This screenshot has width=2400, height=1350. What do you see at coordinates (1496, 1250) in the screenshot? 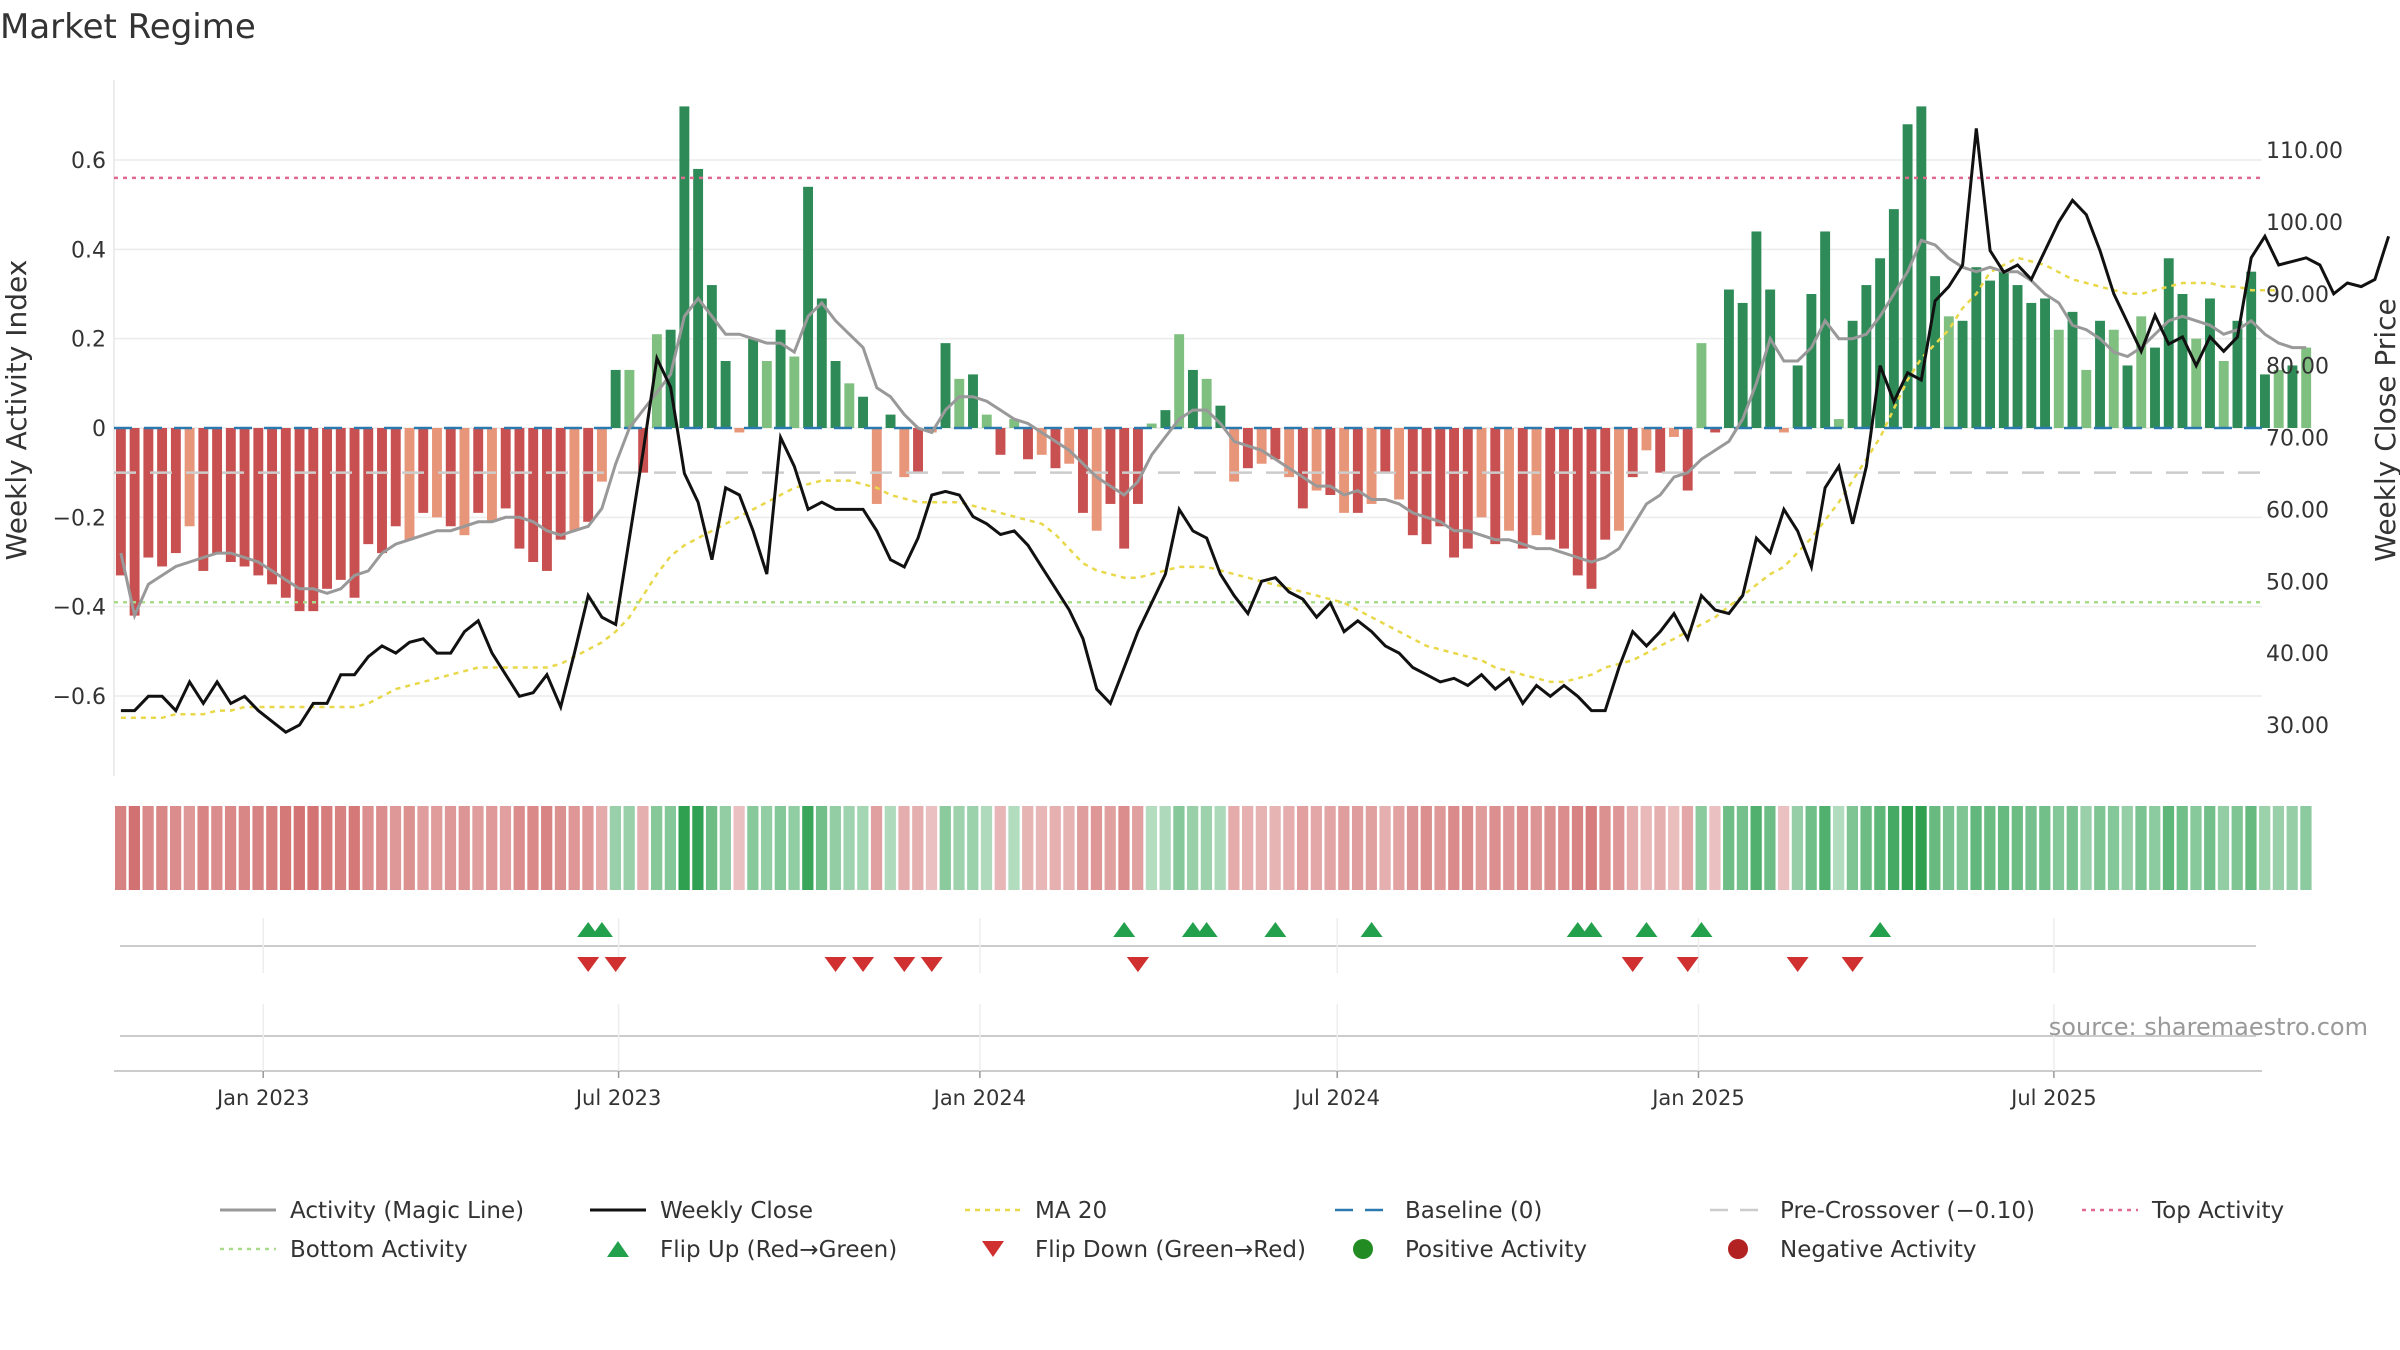
I see `legend-label-pos: Positive Activity` at bounding box center [1496, 1250].